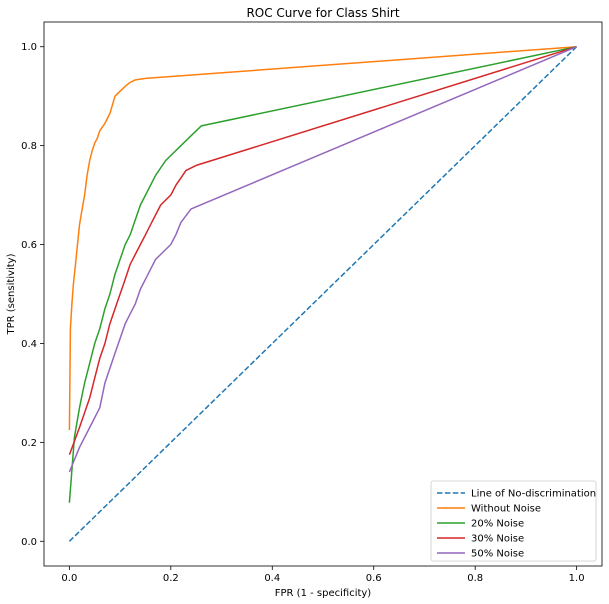 This screenshot has width=609, height=604. I want to click on chart-title: ROC Curve for Class Shirt, so click(322, 13).